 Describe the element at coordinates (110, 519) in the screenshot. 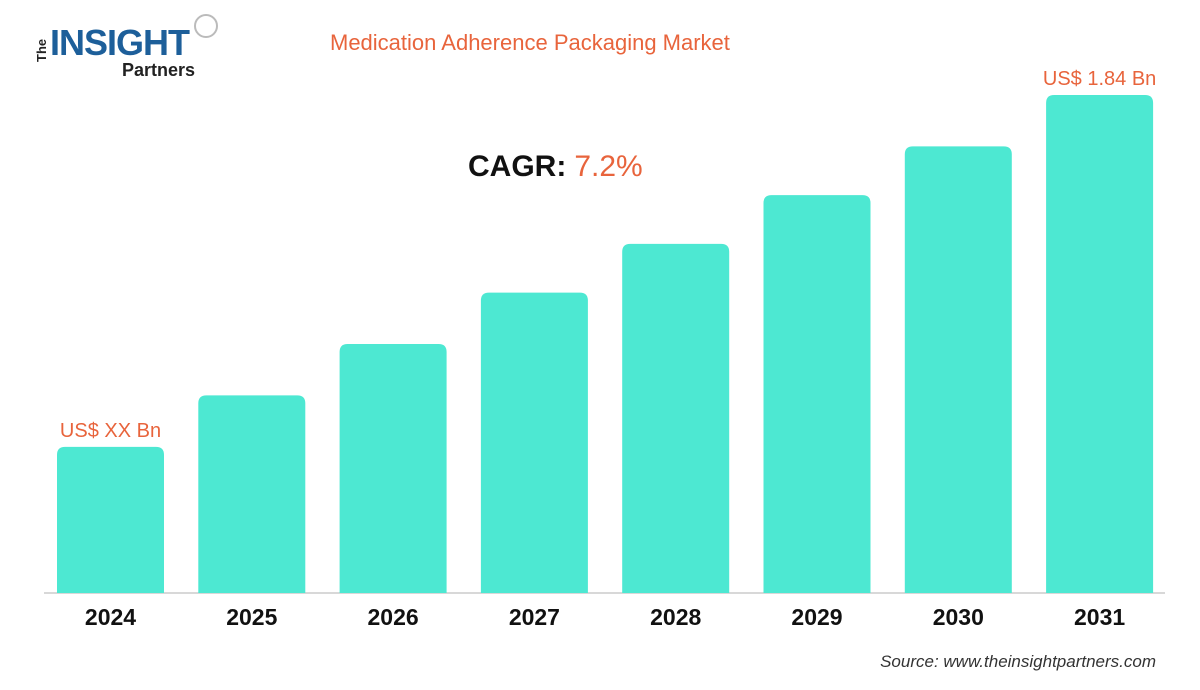

I see `bar-2024` at that location.